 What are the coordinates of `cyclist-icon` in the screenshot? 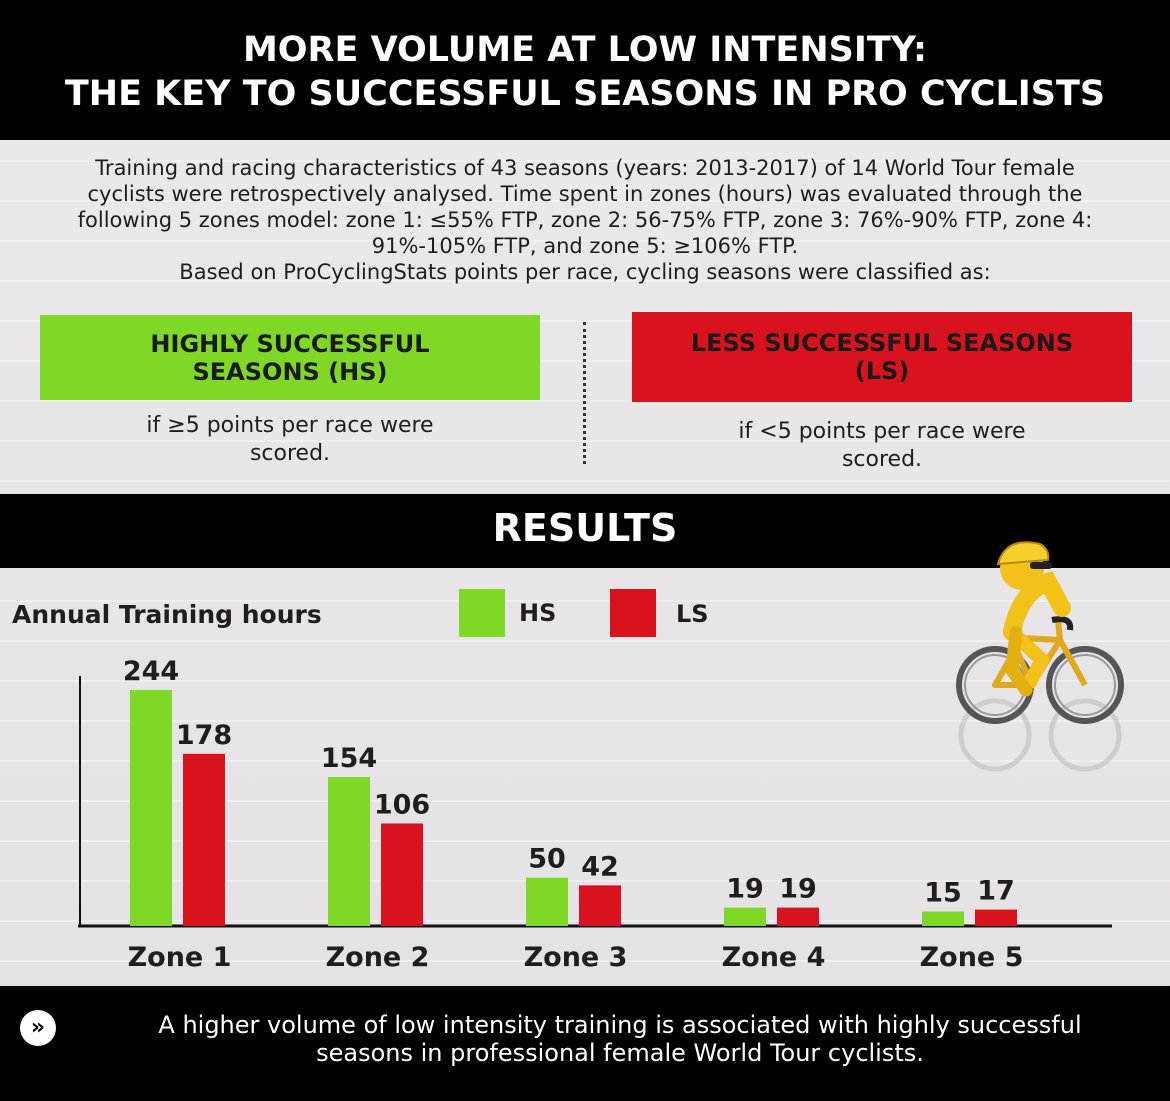 It's located at (1040, 656).